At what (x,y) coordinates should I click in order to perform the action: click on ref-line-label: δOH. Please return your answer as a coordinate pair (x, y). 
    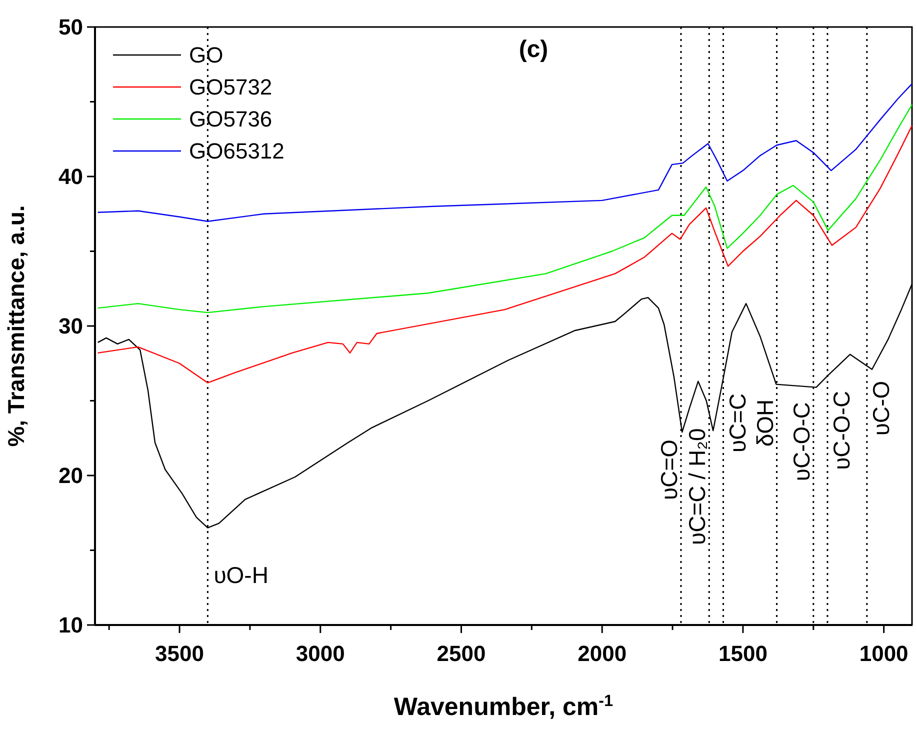
    Looking at the image, I should click on (765, 423).